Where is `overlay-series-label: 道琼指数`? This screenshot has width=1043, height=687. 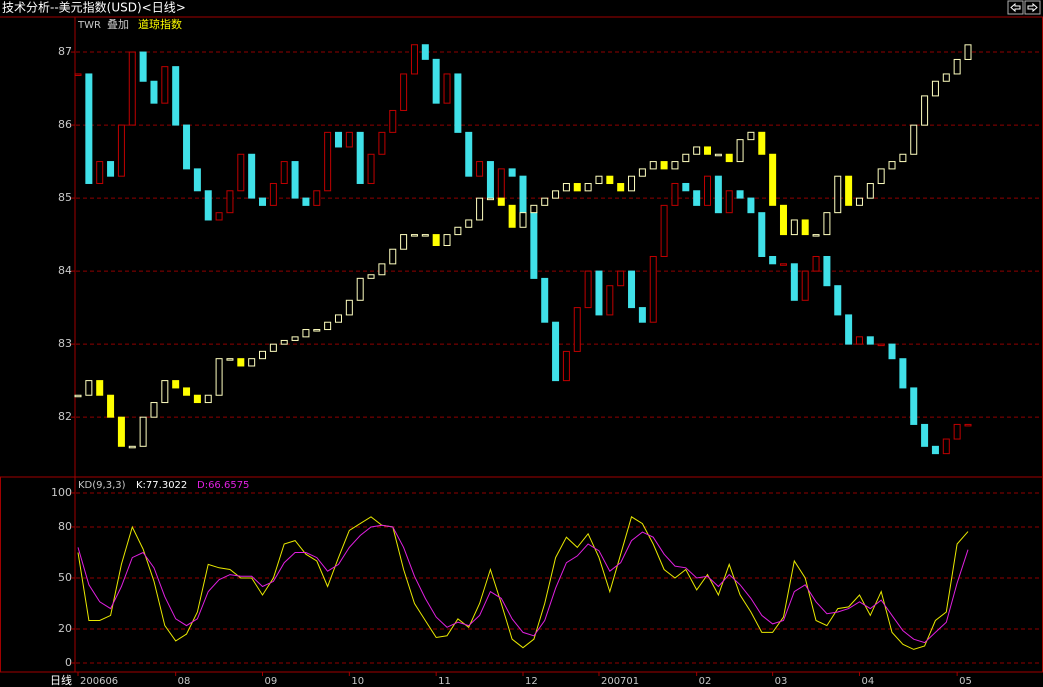 overlay-series-label: 道琼指数 is located at coordinates (160, 24).